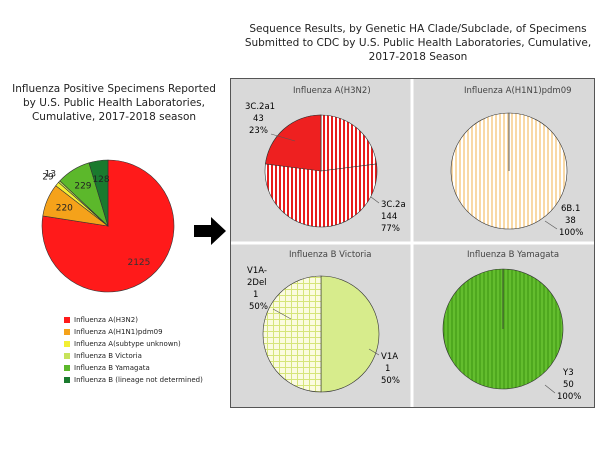 The height and width of the screenshot is (450, 600). I want to click on pie-slice-lineage-nd, so click(98, 193).